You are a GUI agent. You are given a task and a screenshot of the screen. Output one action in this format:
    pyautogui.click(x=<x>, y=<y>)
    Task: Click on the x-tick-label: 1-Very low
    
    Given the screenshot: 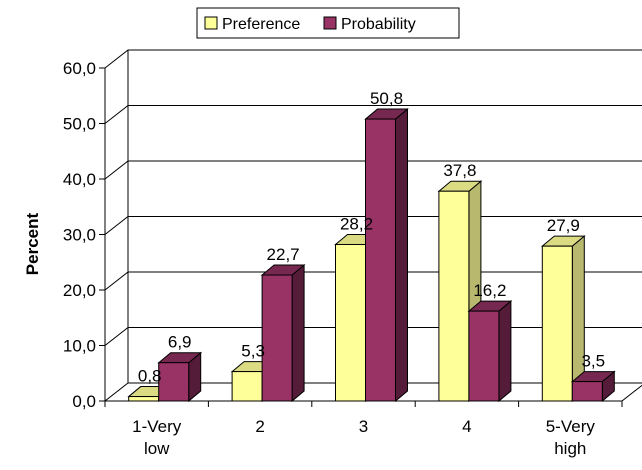 What is the action you would take?
    pyautogui.click(x=157, y=437)
    